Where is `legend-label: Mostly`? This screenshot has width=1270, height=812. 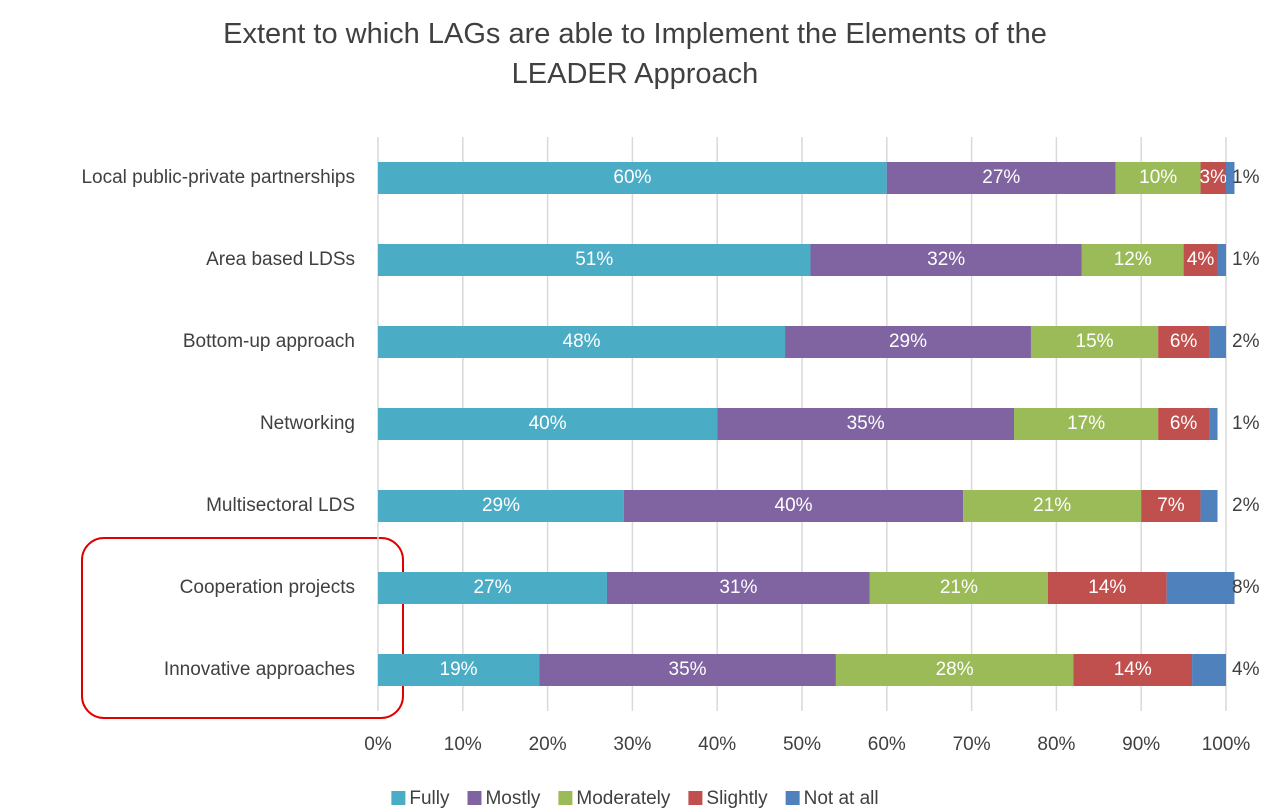
legend-label: Mostly is located at coordinates (512, 798).